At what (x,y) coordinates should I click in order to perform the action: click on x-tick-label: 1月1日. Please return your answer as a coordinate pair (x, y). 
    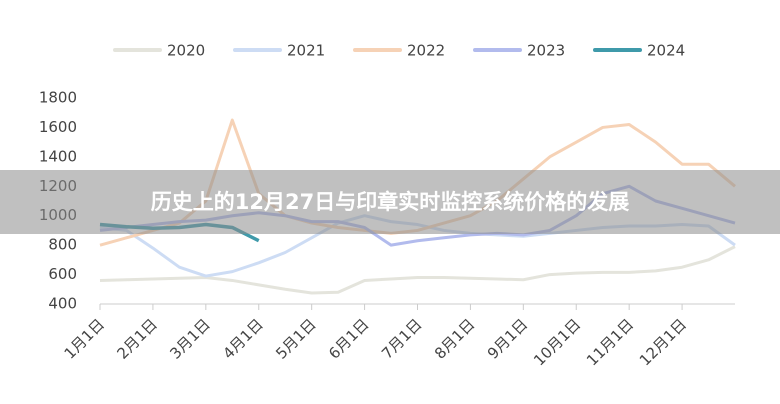
    Looking at the image, I should click on (84, 338).